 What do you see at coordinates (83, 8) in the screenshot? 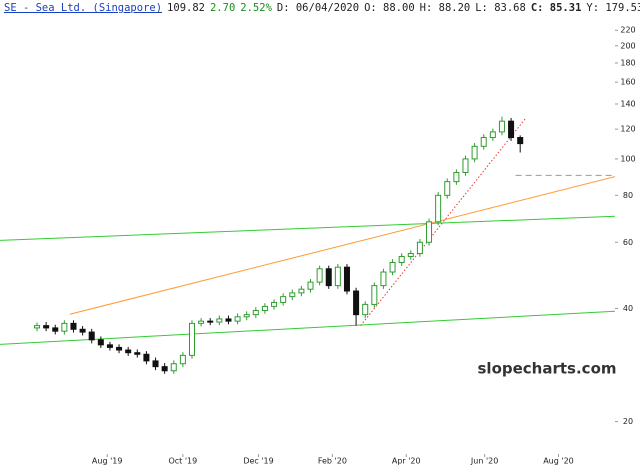
I see `ticker-title: SE - Sea Ltd. (Singapore)` at bounding box center [83, 8].